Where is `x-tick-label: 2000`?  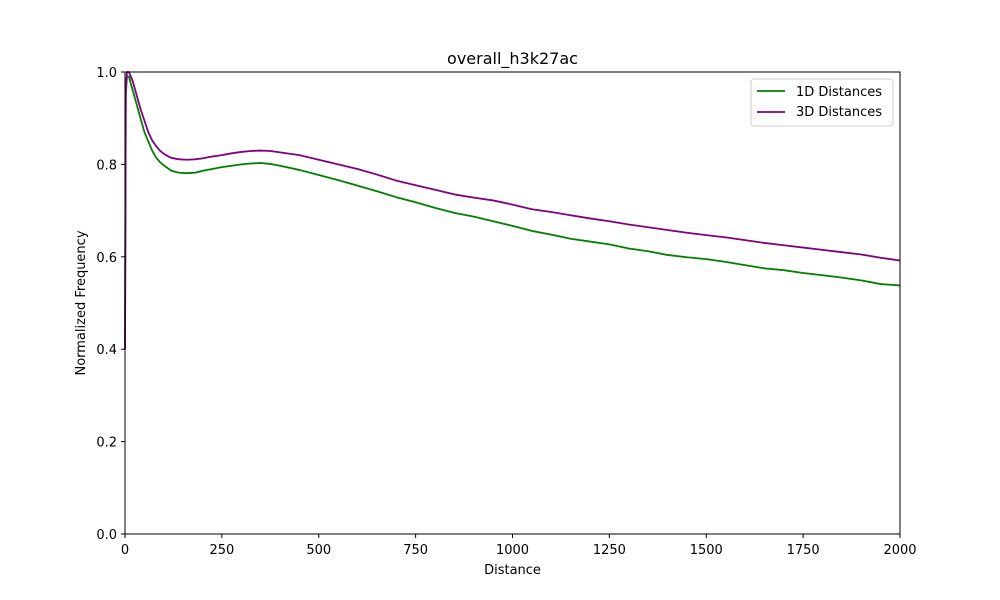 x-tick-label: 2000 is located at coordinates (899, 550).